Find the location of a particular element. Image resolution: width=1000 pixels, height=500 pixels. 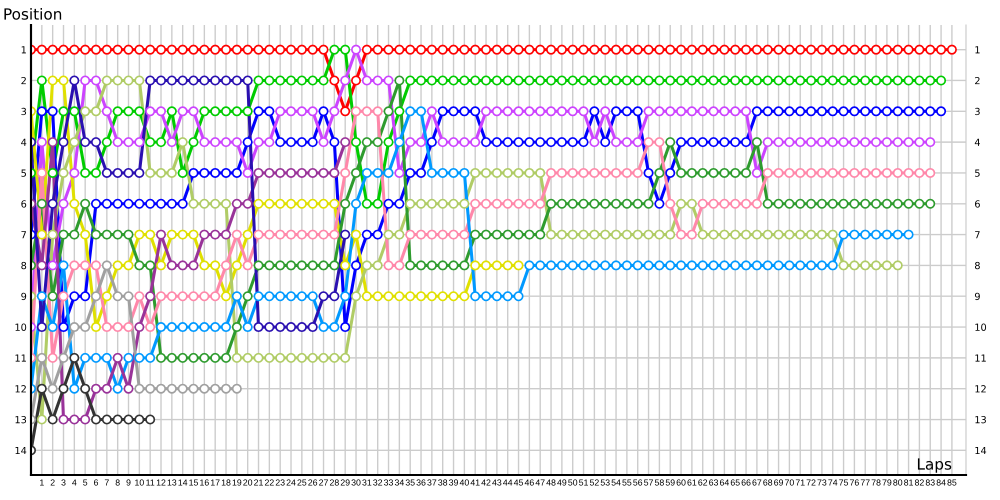

x-tick-label: 52 is located at coordinates (594, 482).